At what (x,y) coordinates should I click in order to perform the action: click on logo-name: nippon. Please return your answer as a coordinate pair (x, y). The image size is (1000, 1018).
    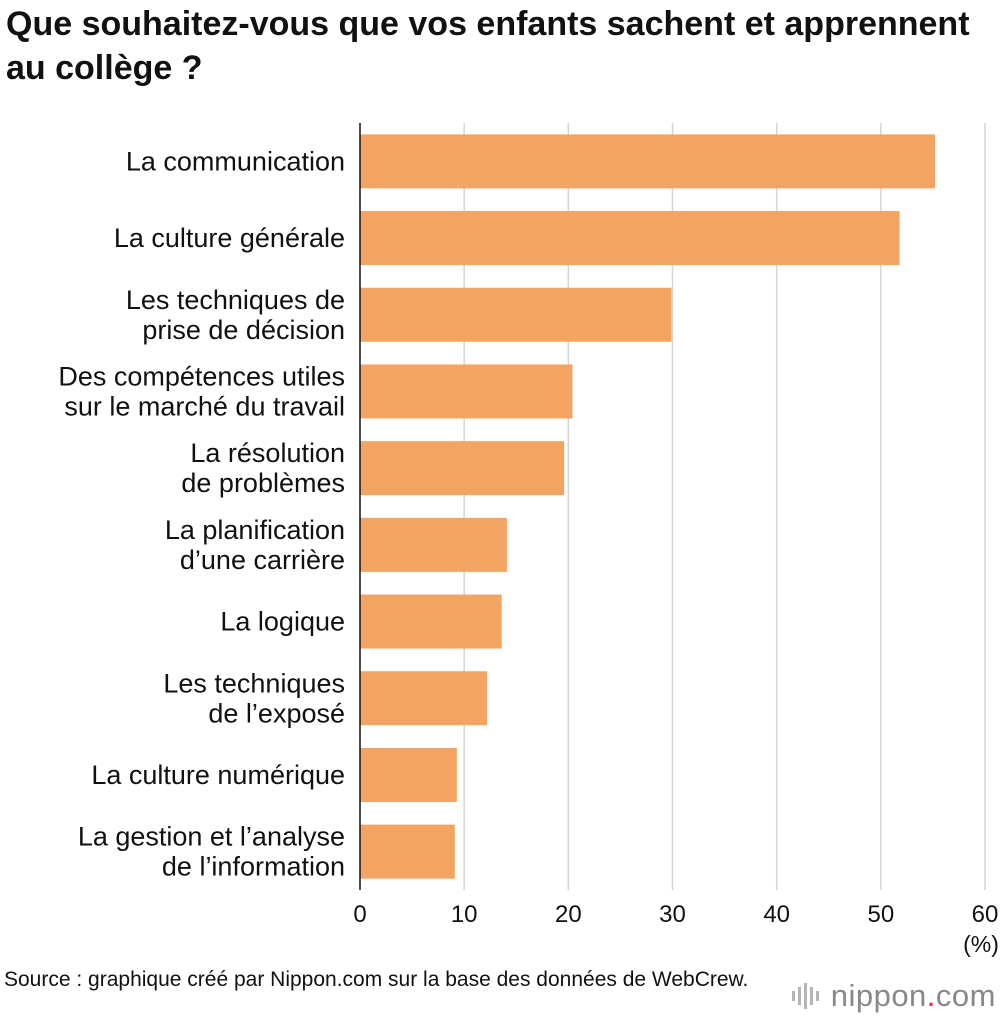
    Looking at the image, I should click on (878, 995).